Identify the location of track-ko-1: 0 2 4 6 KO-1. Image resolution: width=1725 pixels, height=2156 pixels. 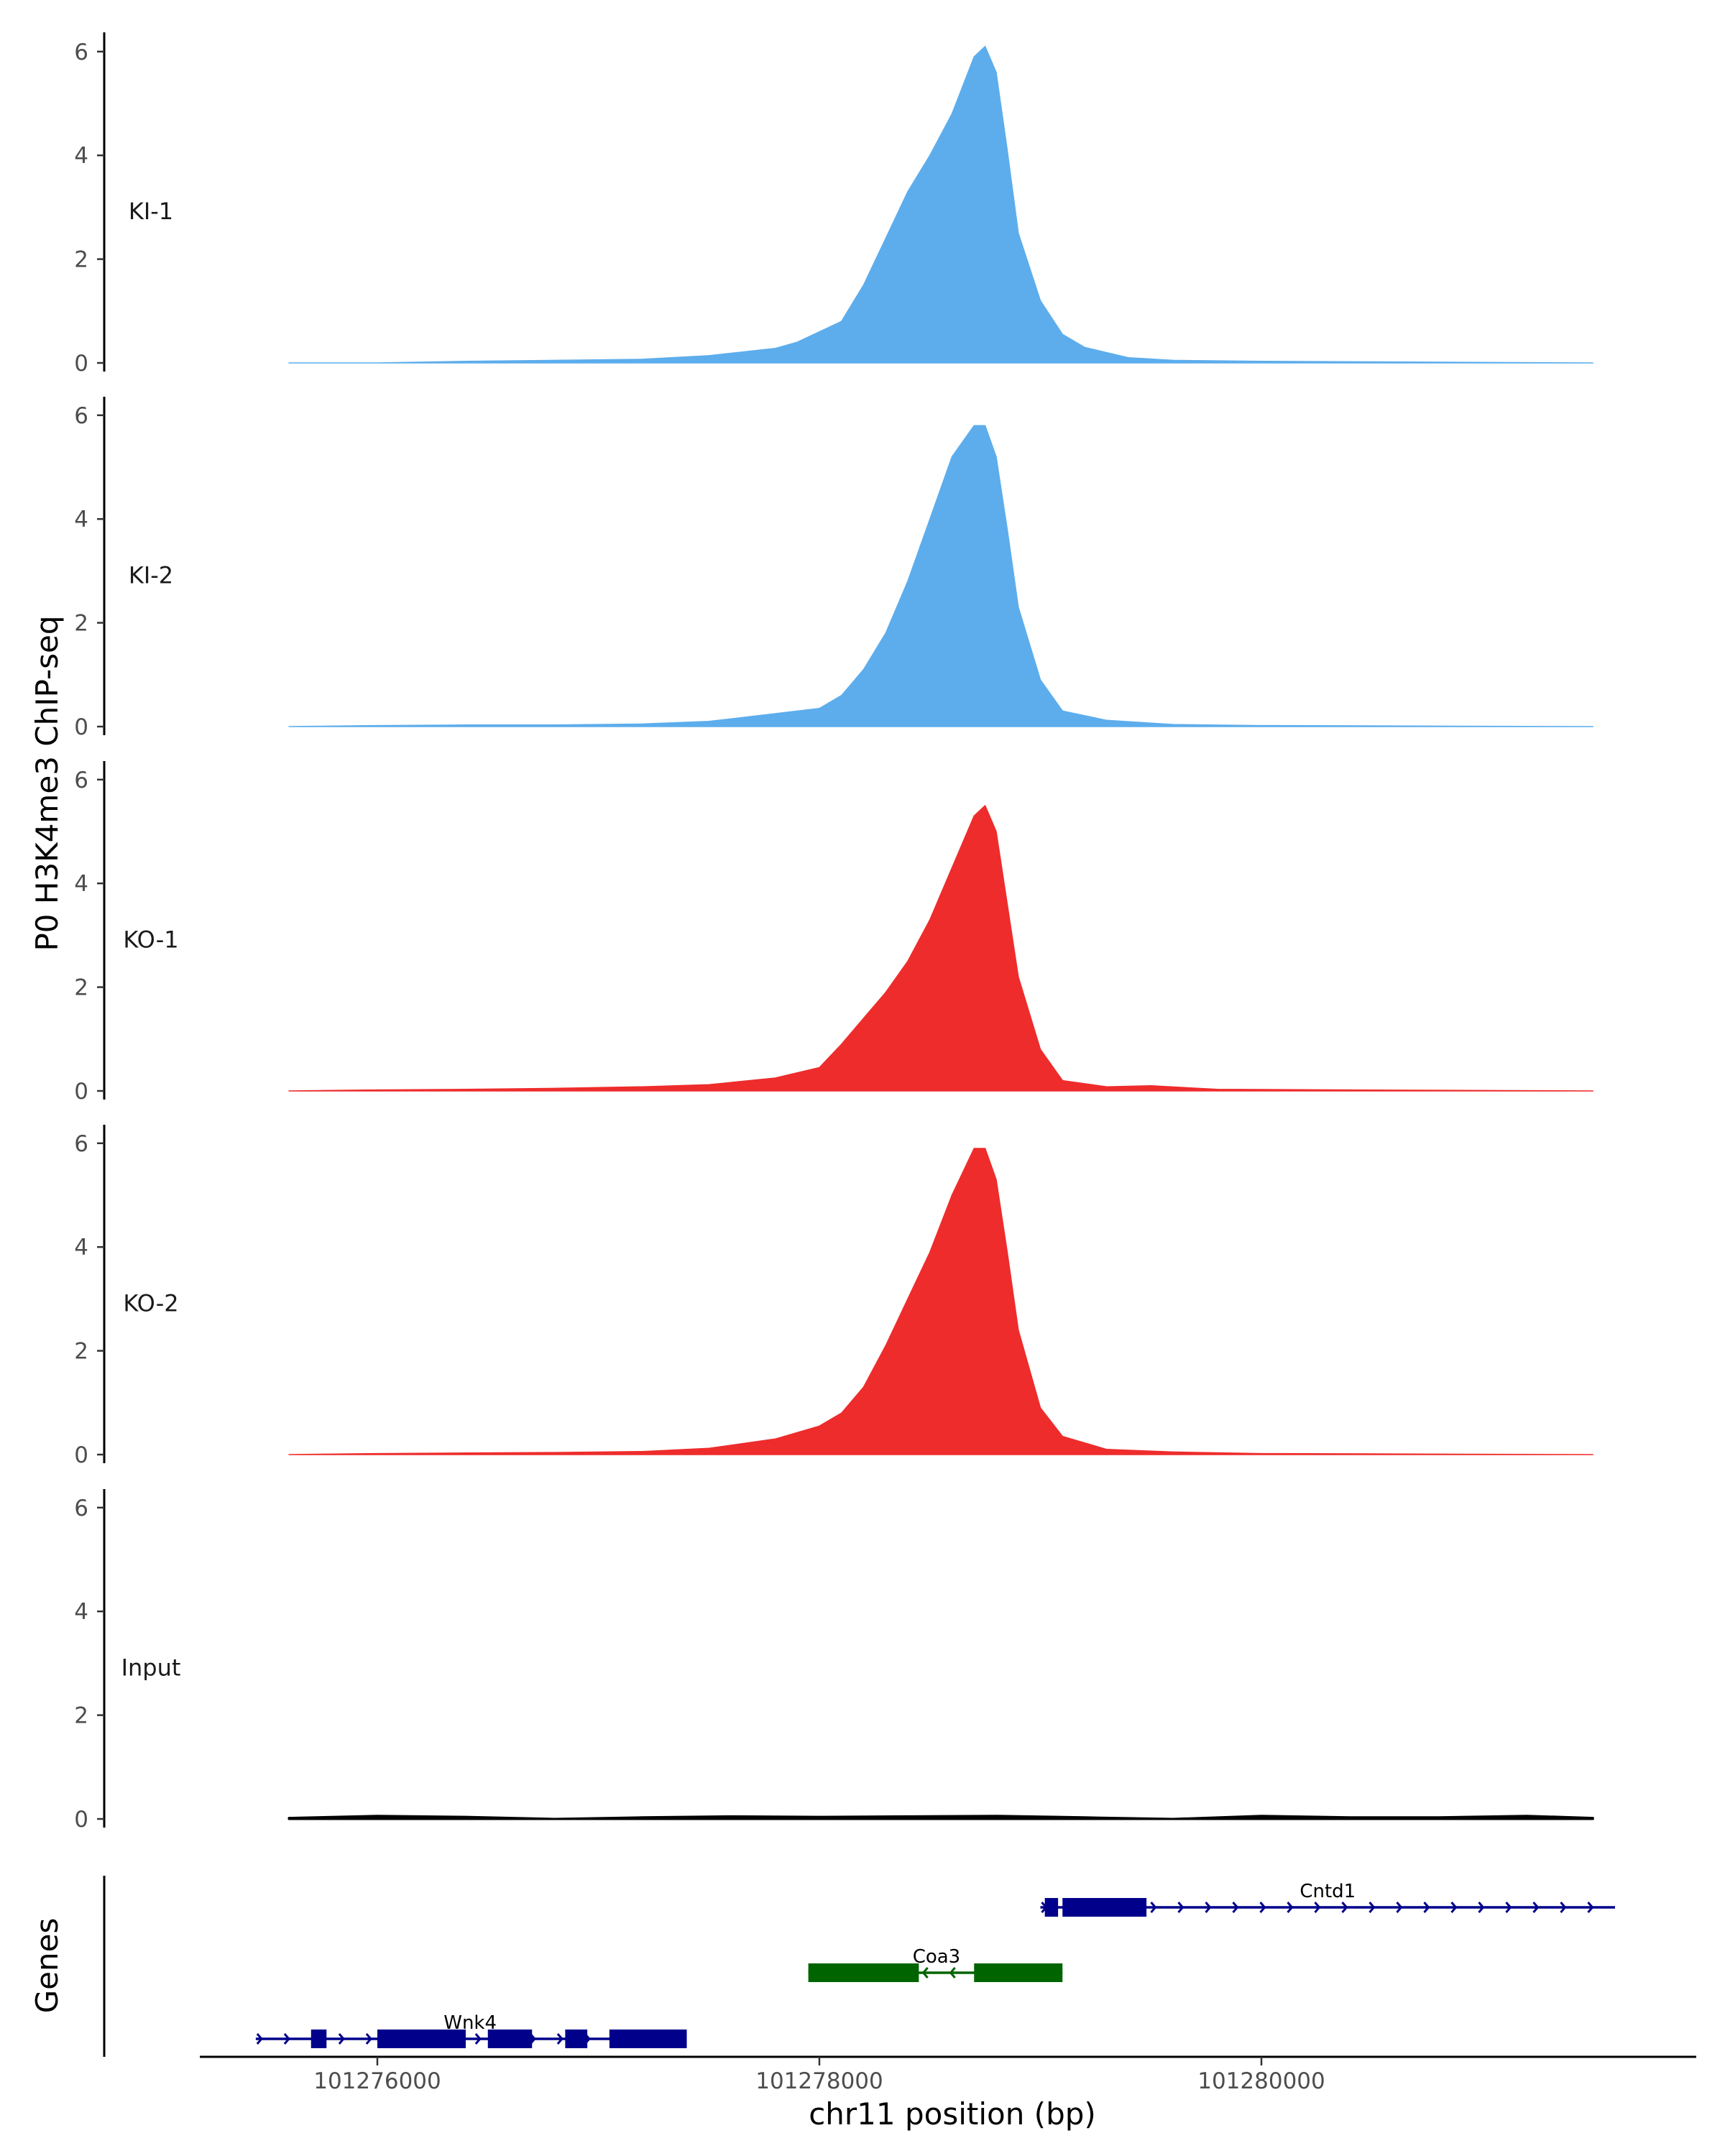
(834, 933).